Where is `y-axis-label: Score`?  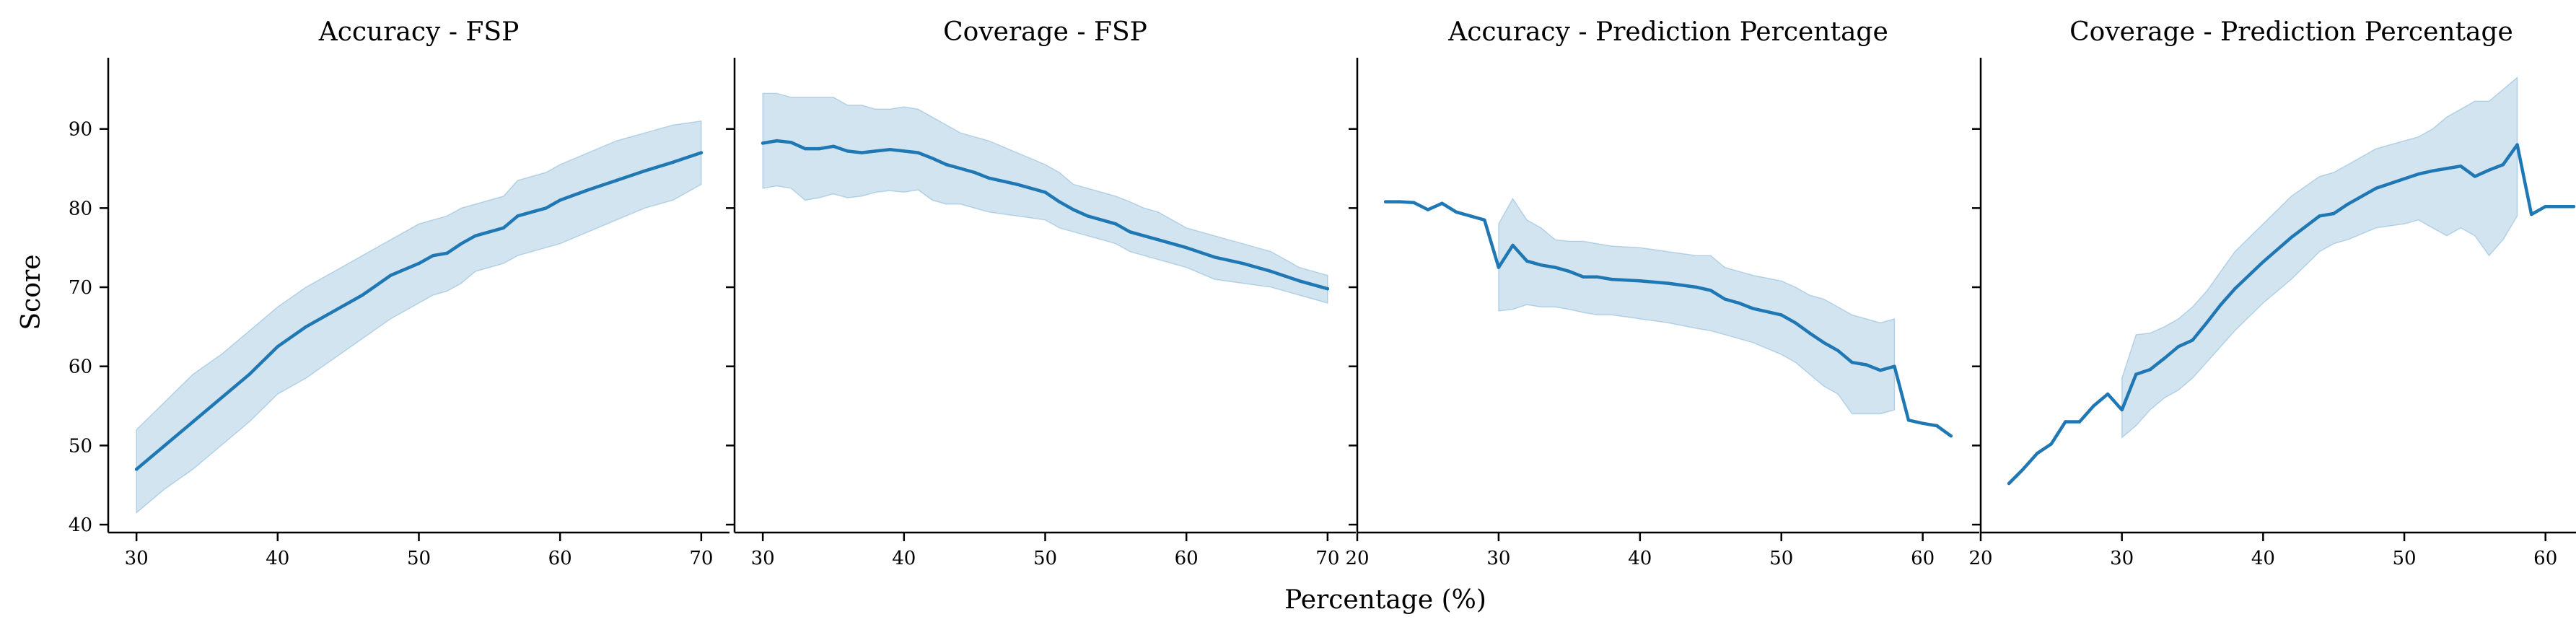 y-axis-label: Score is located at coordinates (31, 292).